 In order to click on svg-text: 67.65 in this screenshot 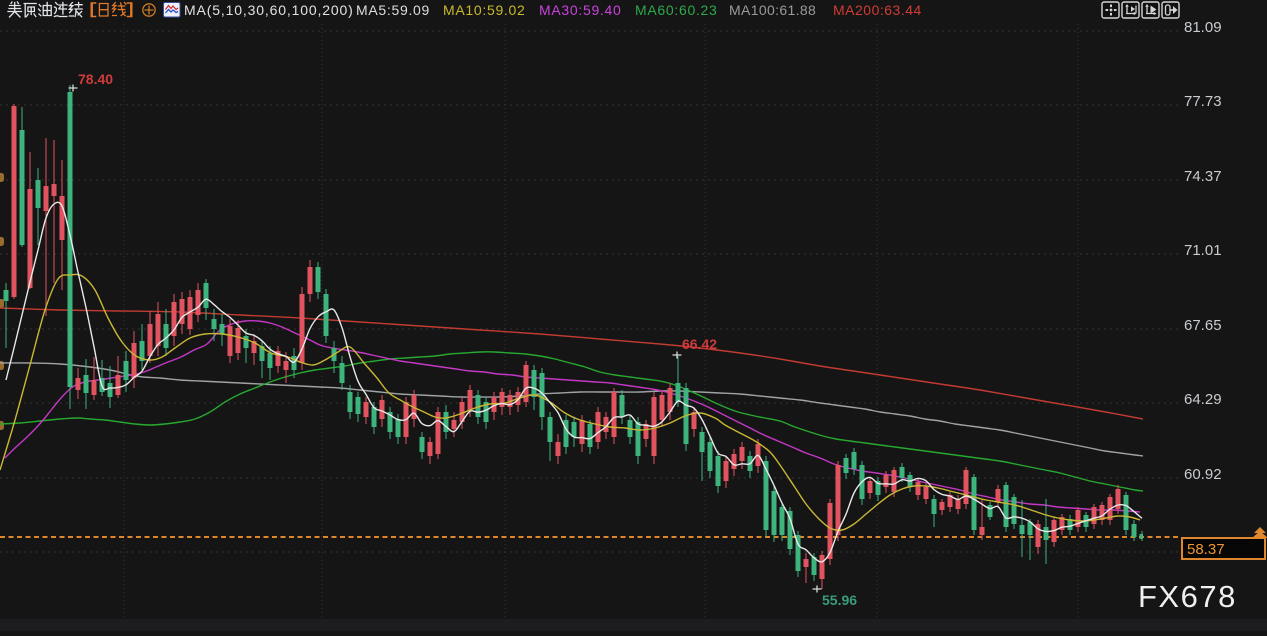, I will do `click(1203, 325)`.